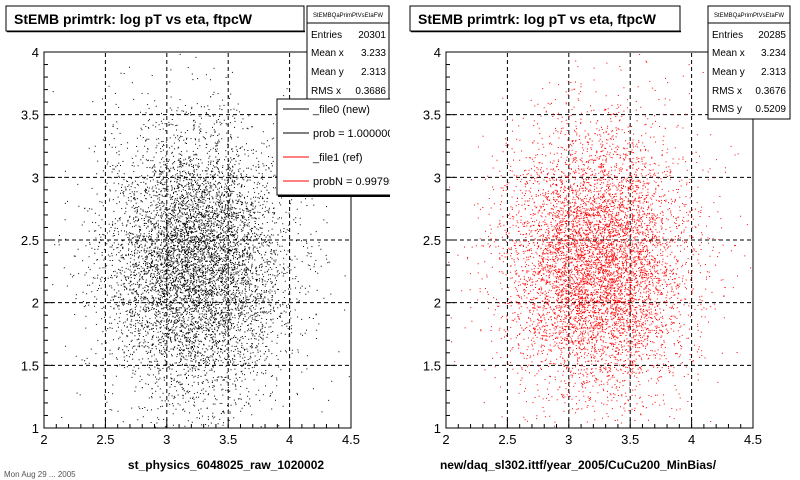  Describe the element at coordinates (43, 439) in the screenshot. I see `left-x-tick-label: 2` at that location.